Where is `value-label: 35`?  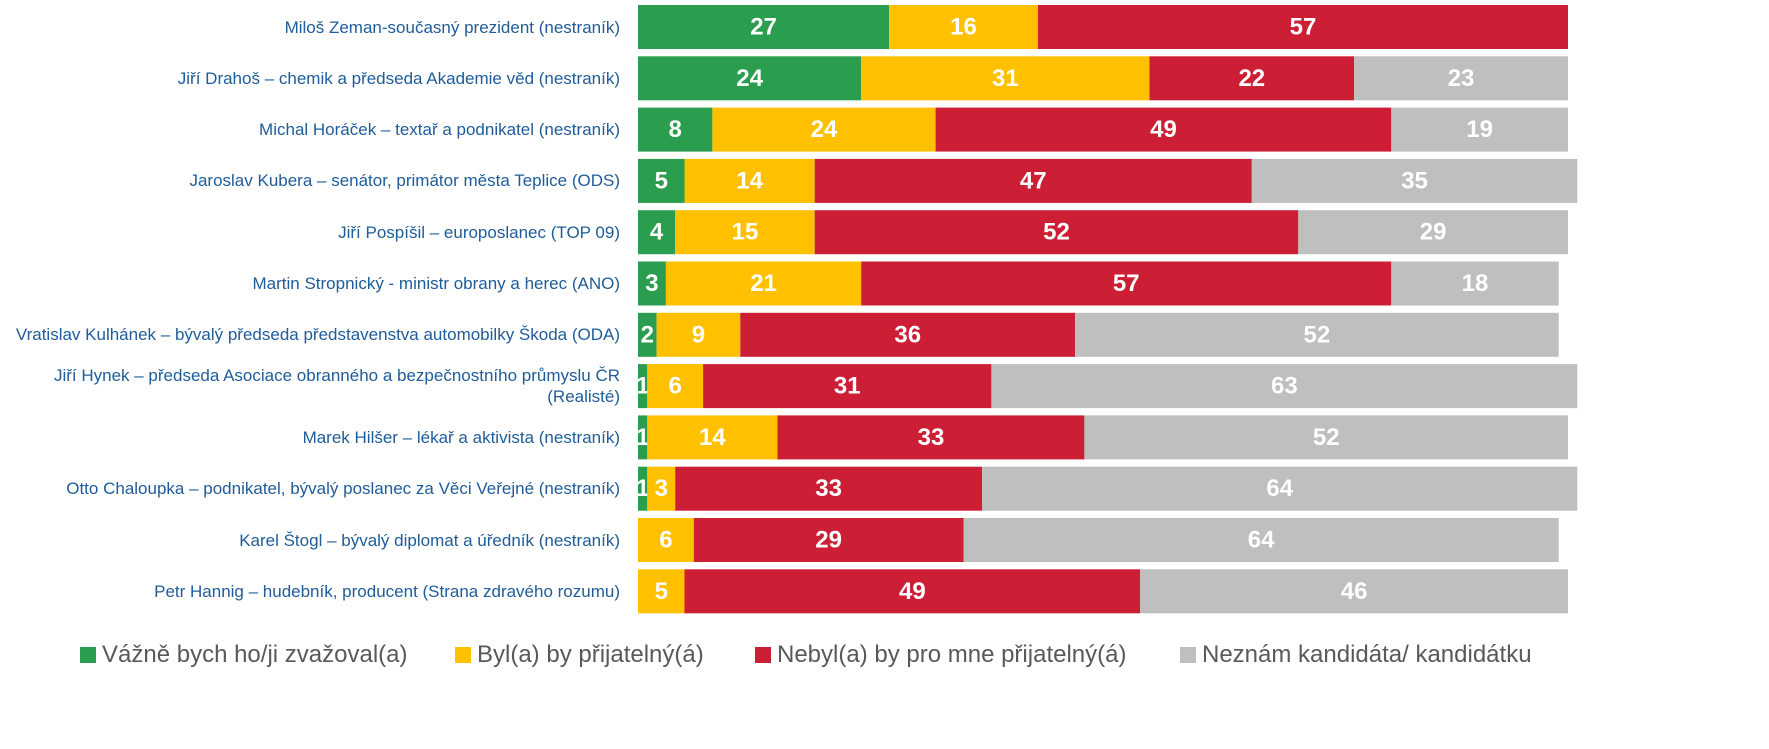
value-label: 35 is located at coordinates (1414, 180).